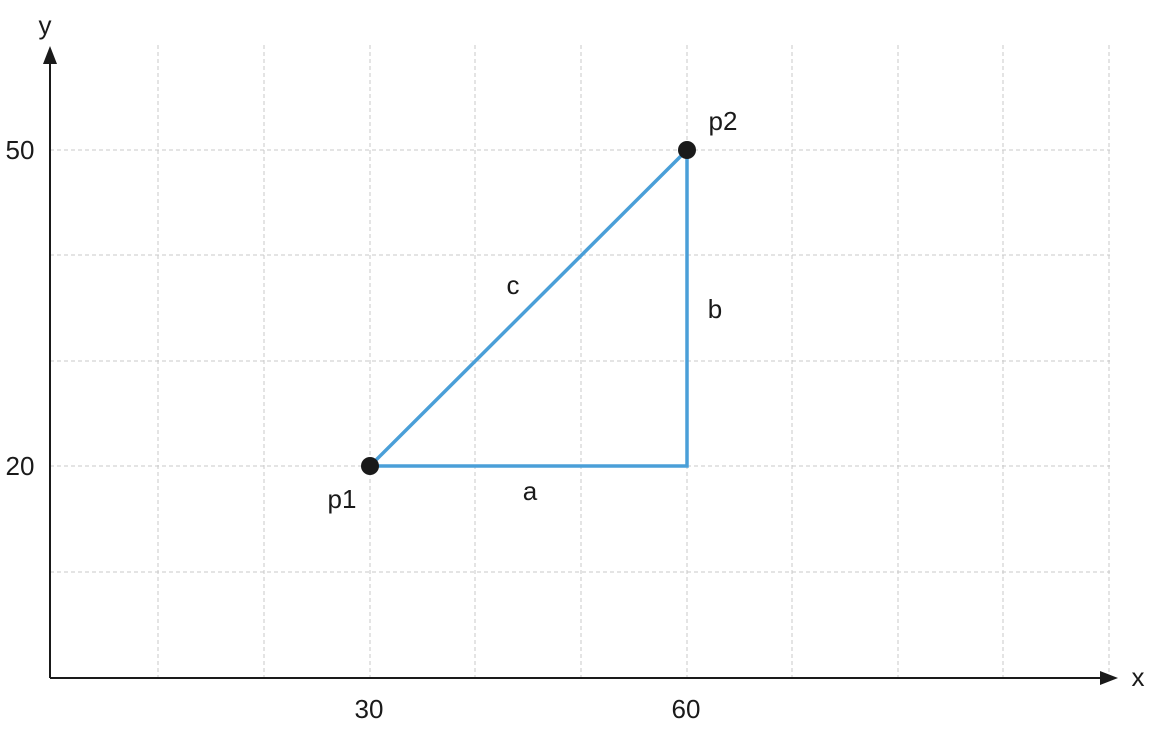 This screenshot has width=1164, height=730. Describe the element at coordinates (723, 121) in the screenshot. I see `point-label-p2: p2` at that location.